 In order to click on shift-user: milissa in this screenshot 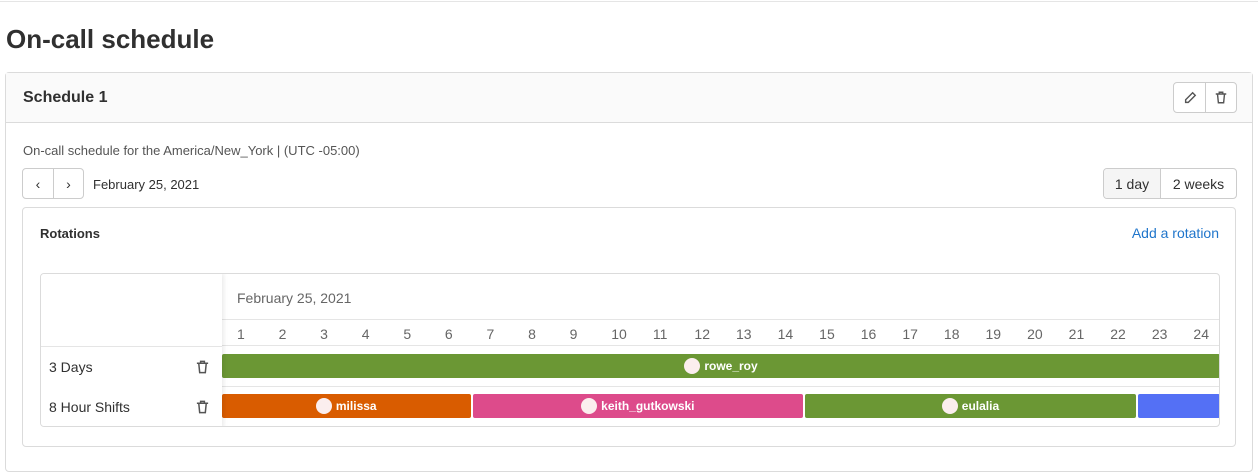, I will do `click(356, 406)`.